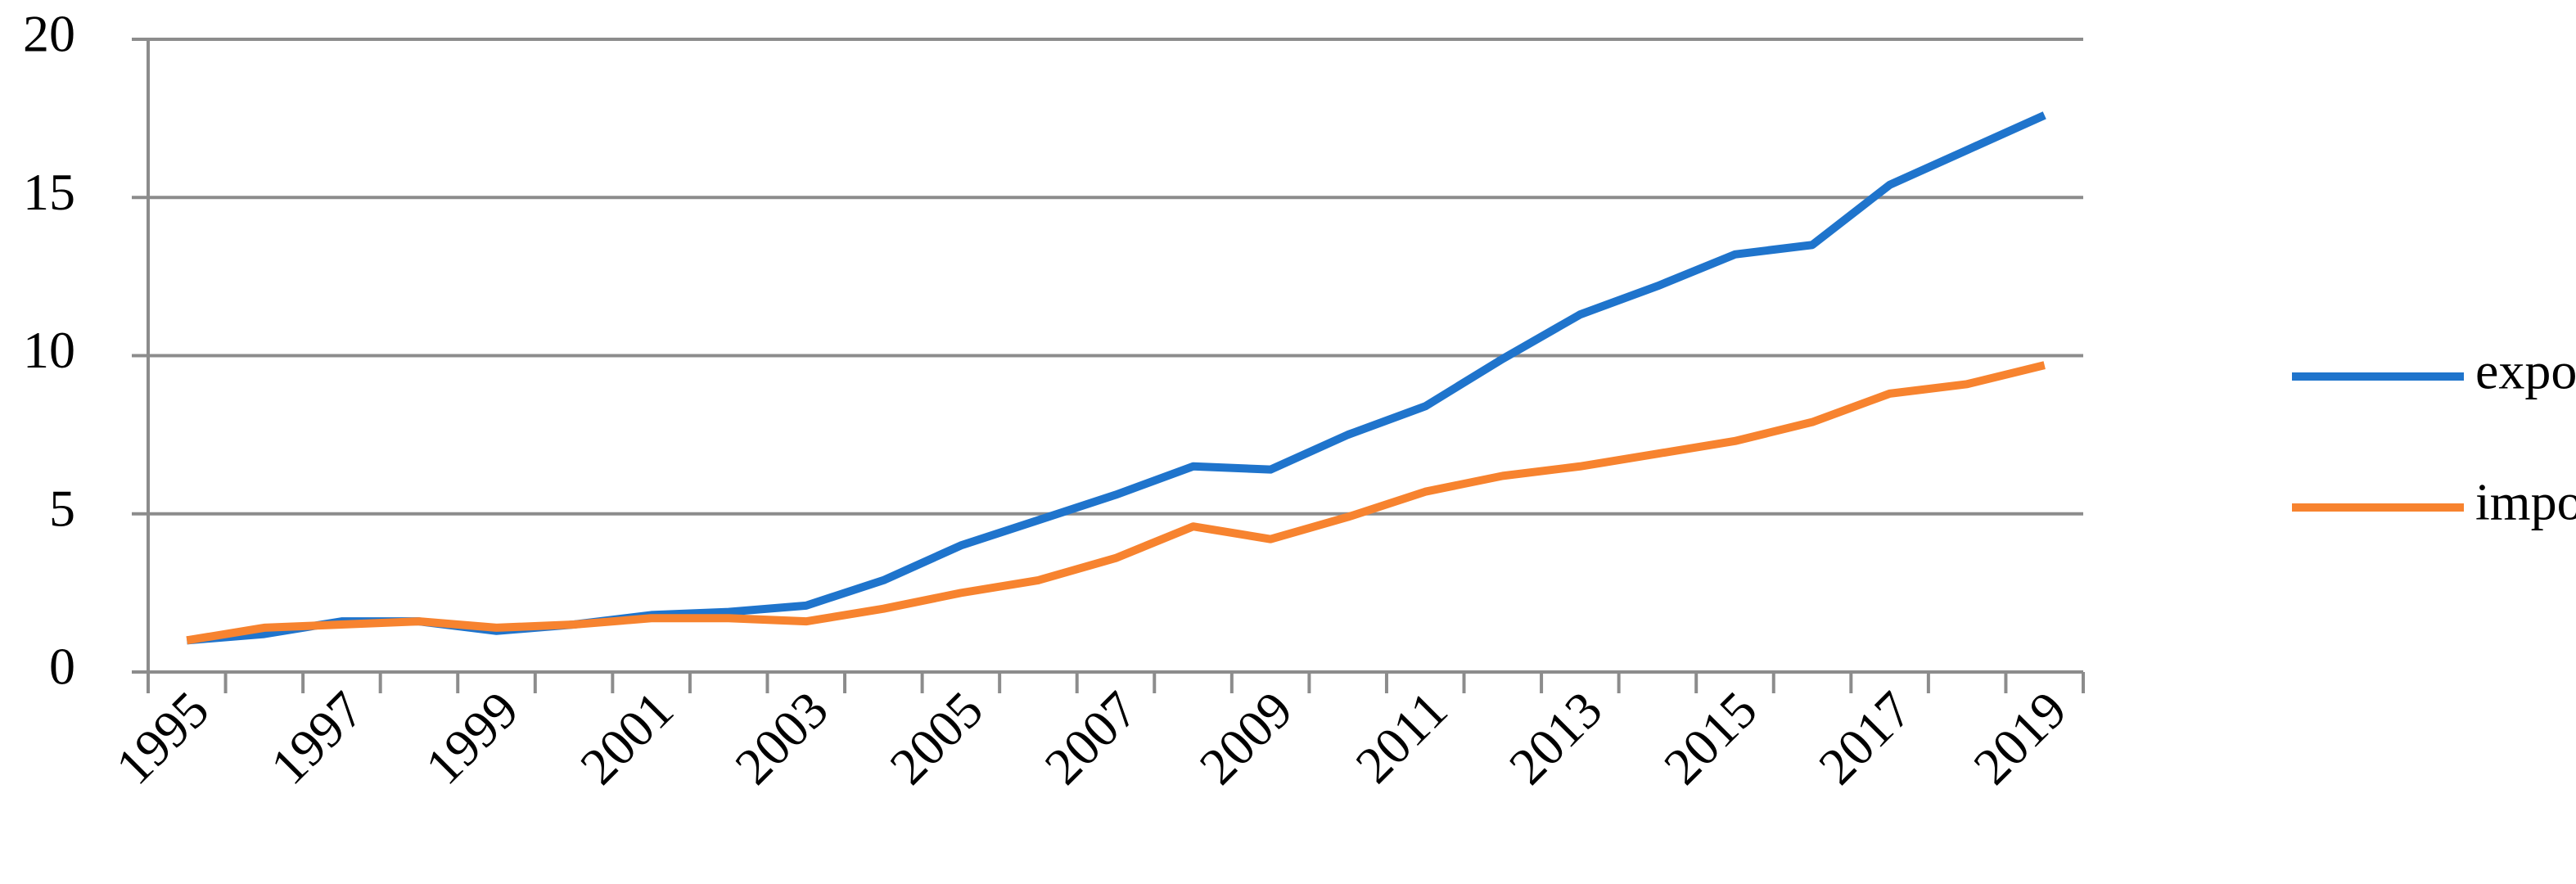 The height and width of the screenshot is (884, 2576). I want to click on x-tick-label: 1997, so click(317, 738).